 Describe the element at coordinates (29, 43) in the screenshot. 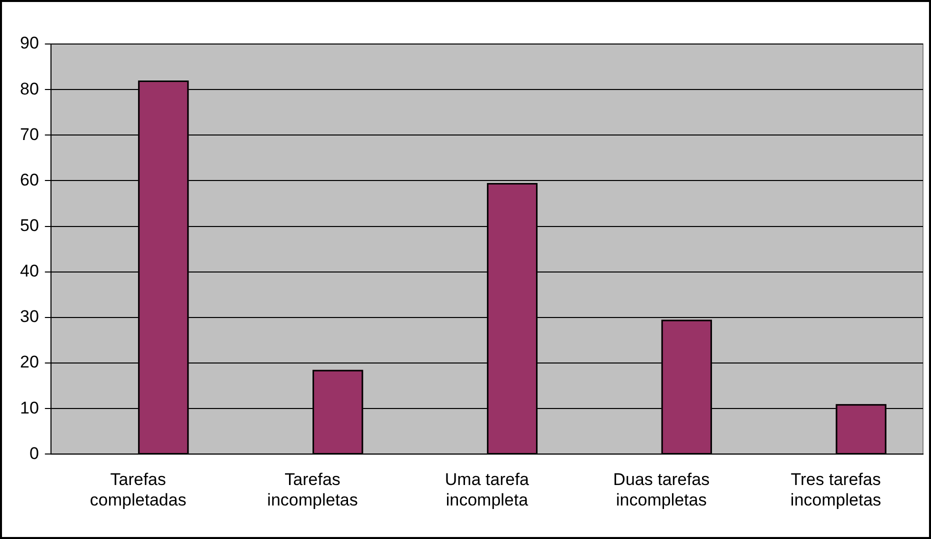

I see `y-tick-label: 90` at that location.